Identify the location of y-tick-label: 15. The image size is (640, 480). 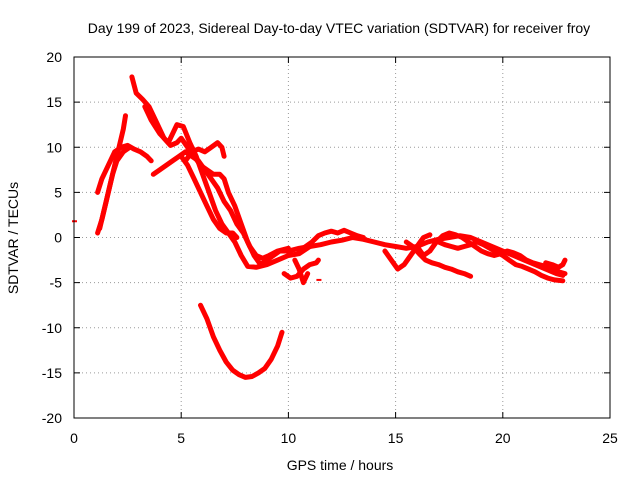
(54, 102).